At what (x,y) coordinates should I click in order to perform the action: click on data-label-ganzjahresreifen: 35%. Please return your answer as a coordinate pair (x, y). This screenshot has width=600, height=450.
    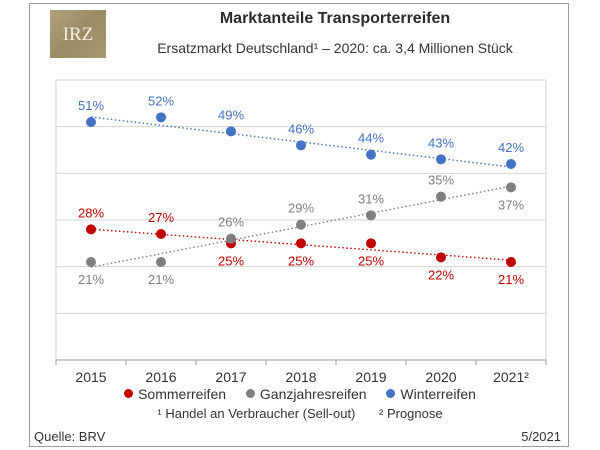
    Looking at the image, I should click on (441, 180).